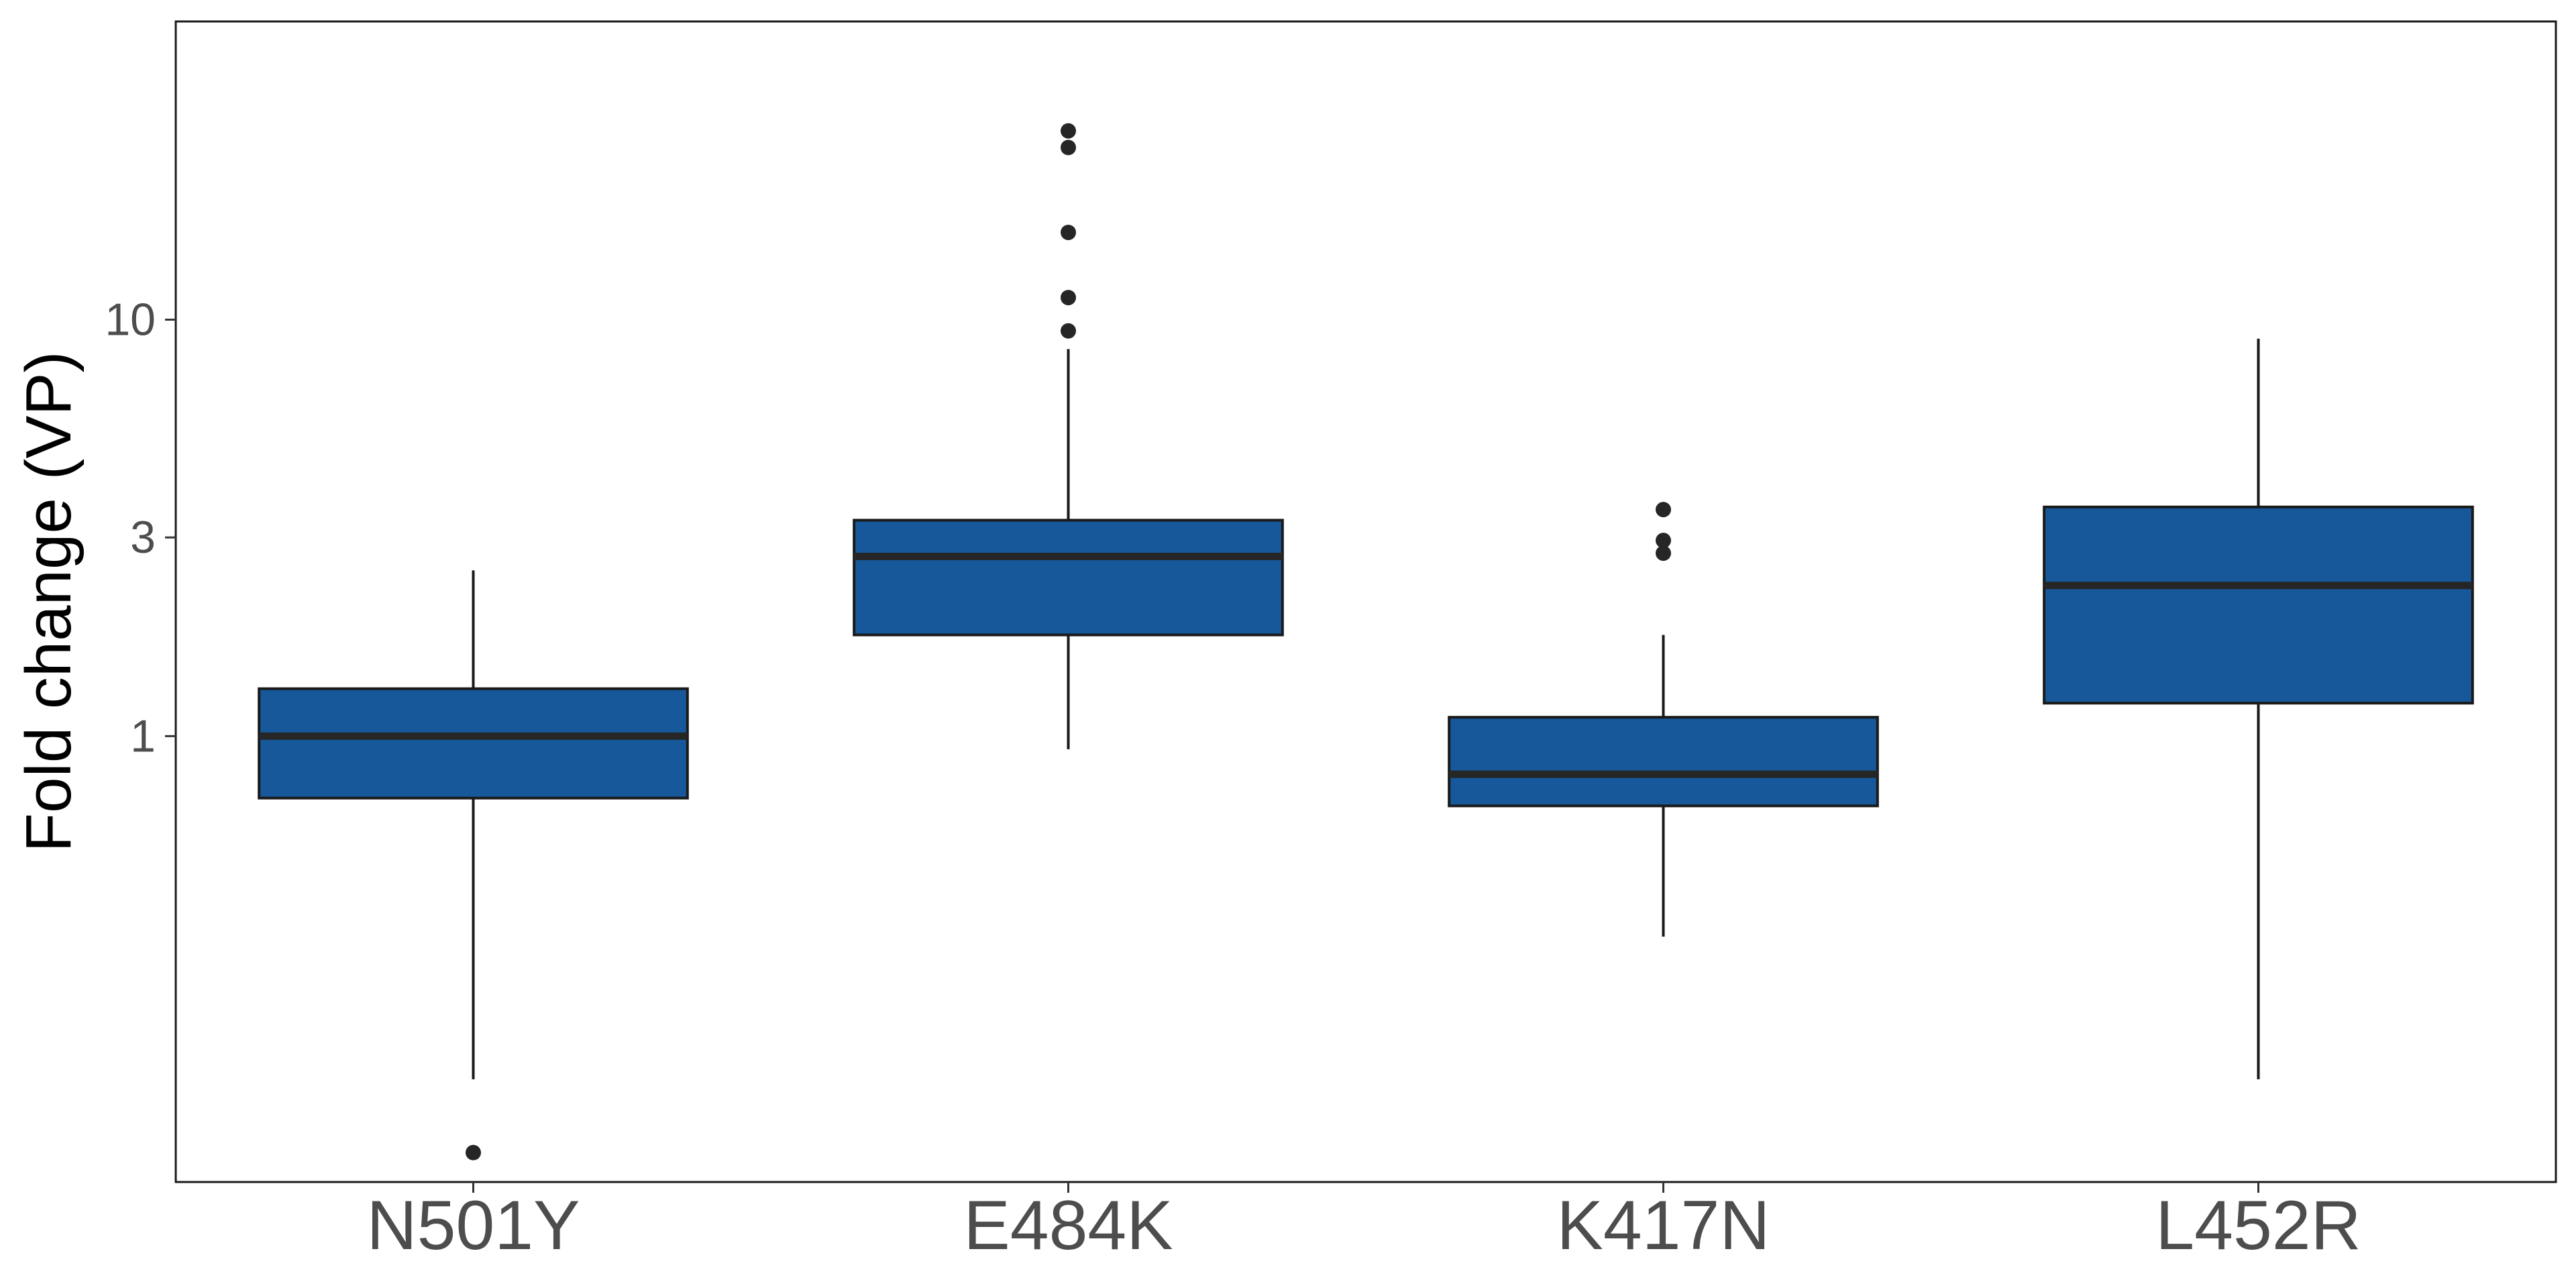  Describe the element at coordinates (49, 601) in the screenshot. I see `y-axis-title: Fold change (VP)` at that location.